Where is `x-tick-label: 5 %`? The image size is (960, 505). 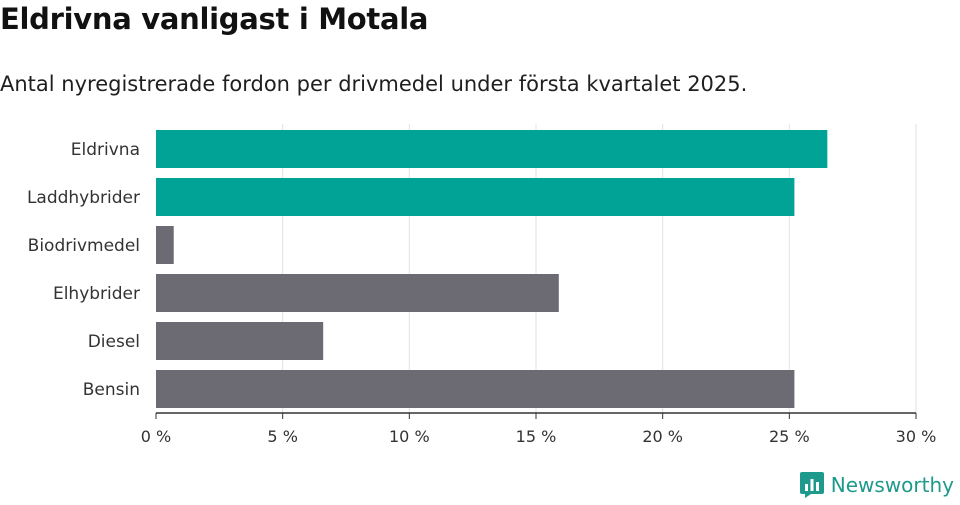 x-tick-label: 5 % is located at coordinates (282, 436).